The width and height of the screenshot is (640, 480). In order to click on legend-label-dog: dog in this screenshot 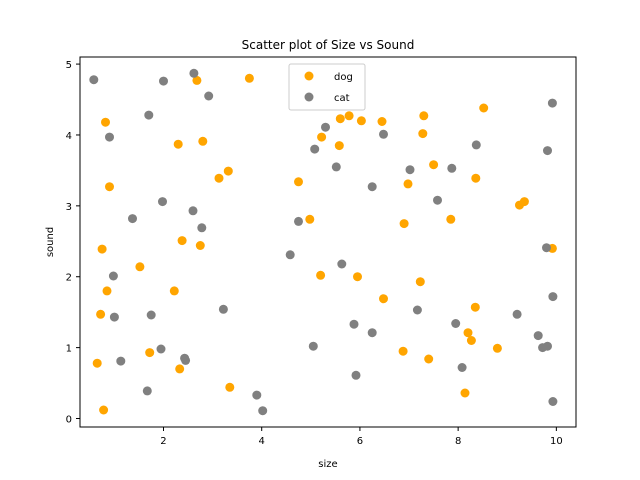, I will do `click(343, 77)`.